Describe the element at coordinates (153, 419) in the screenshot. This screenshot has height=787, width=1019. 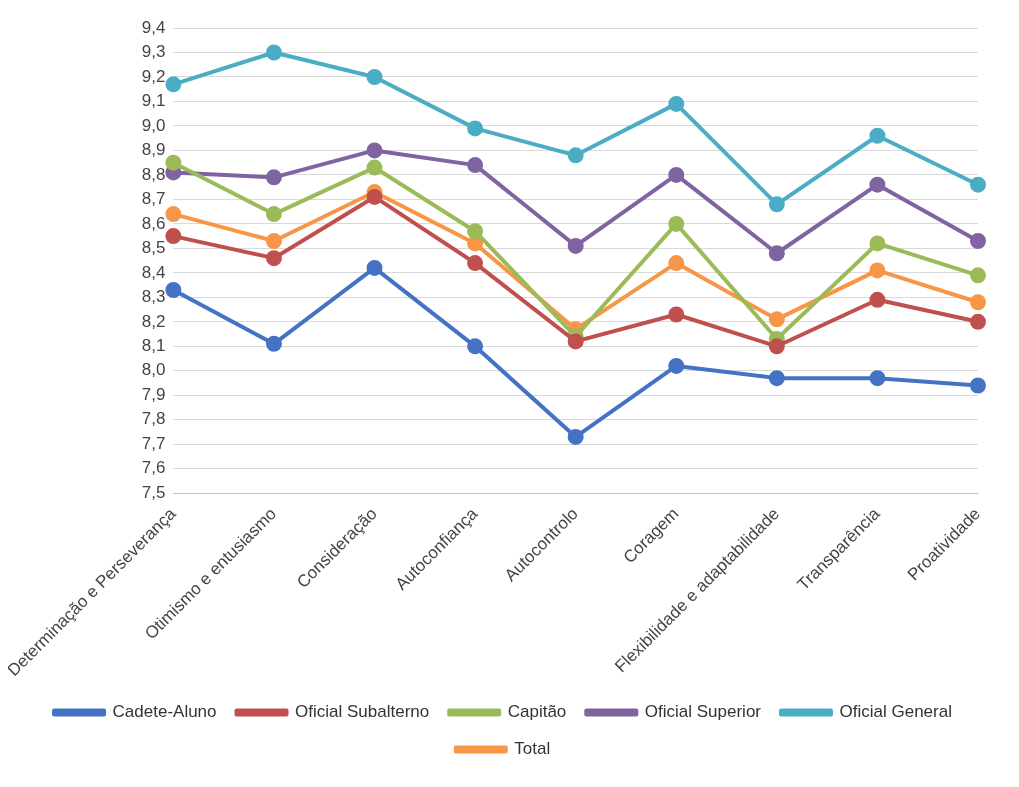
I see `y-tick-label: 7,8` at that location.